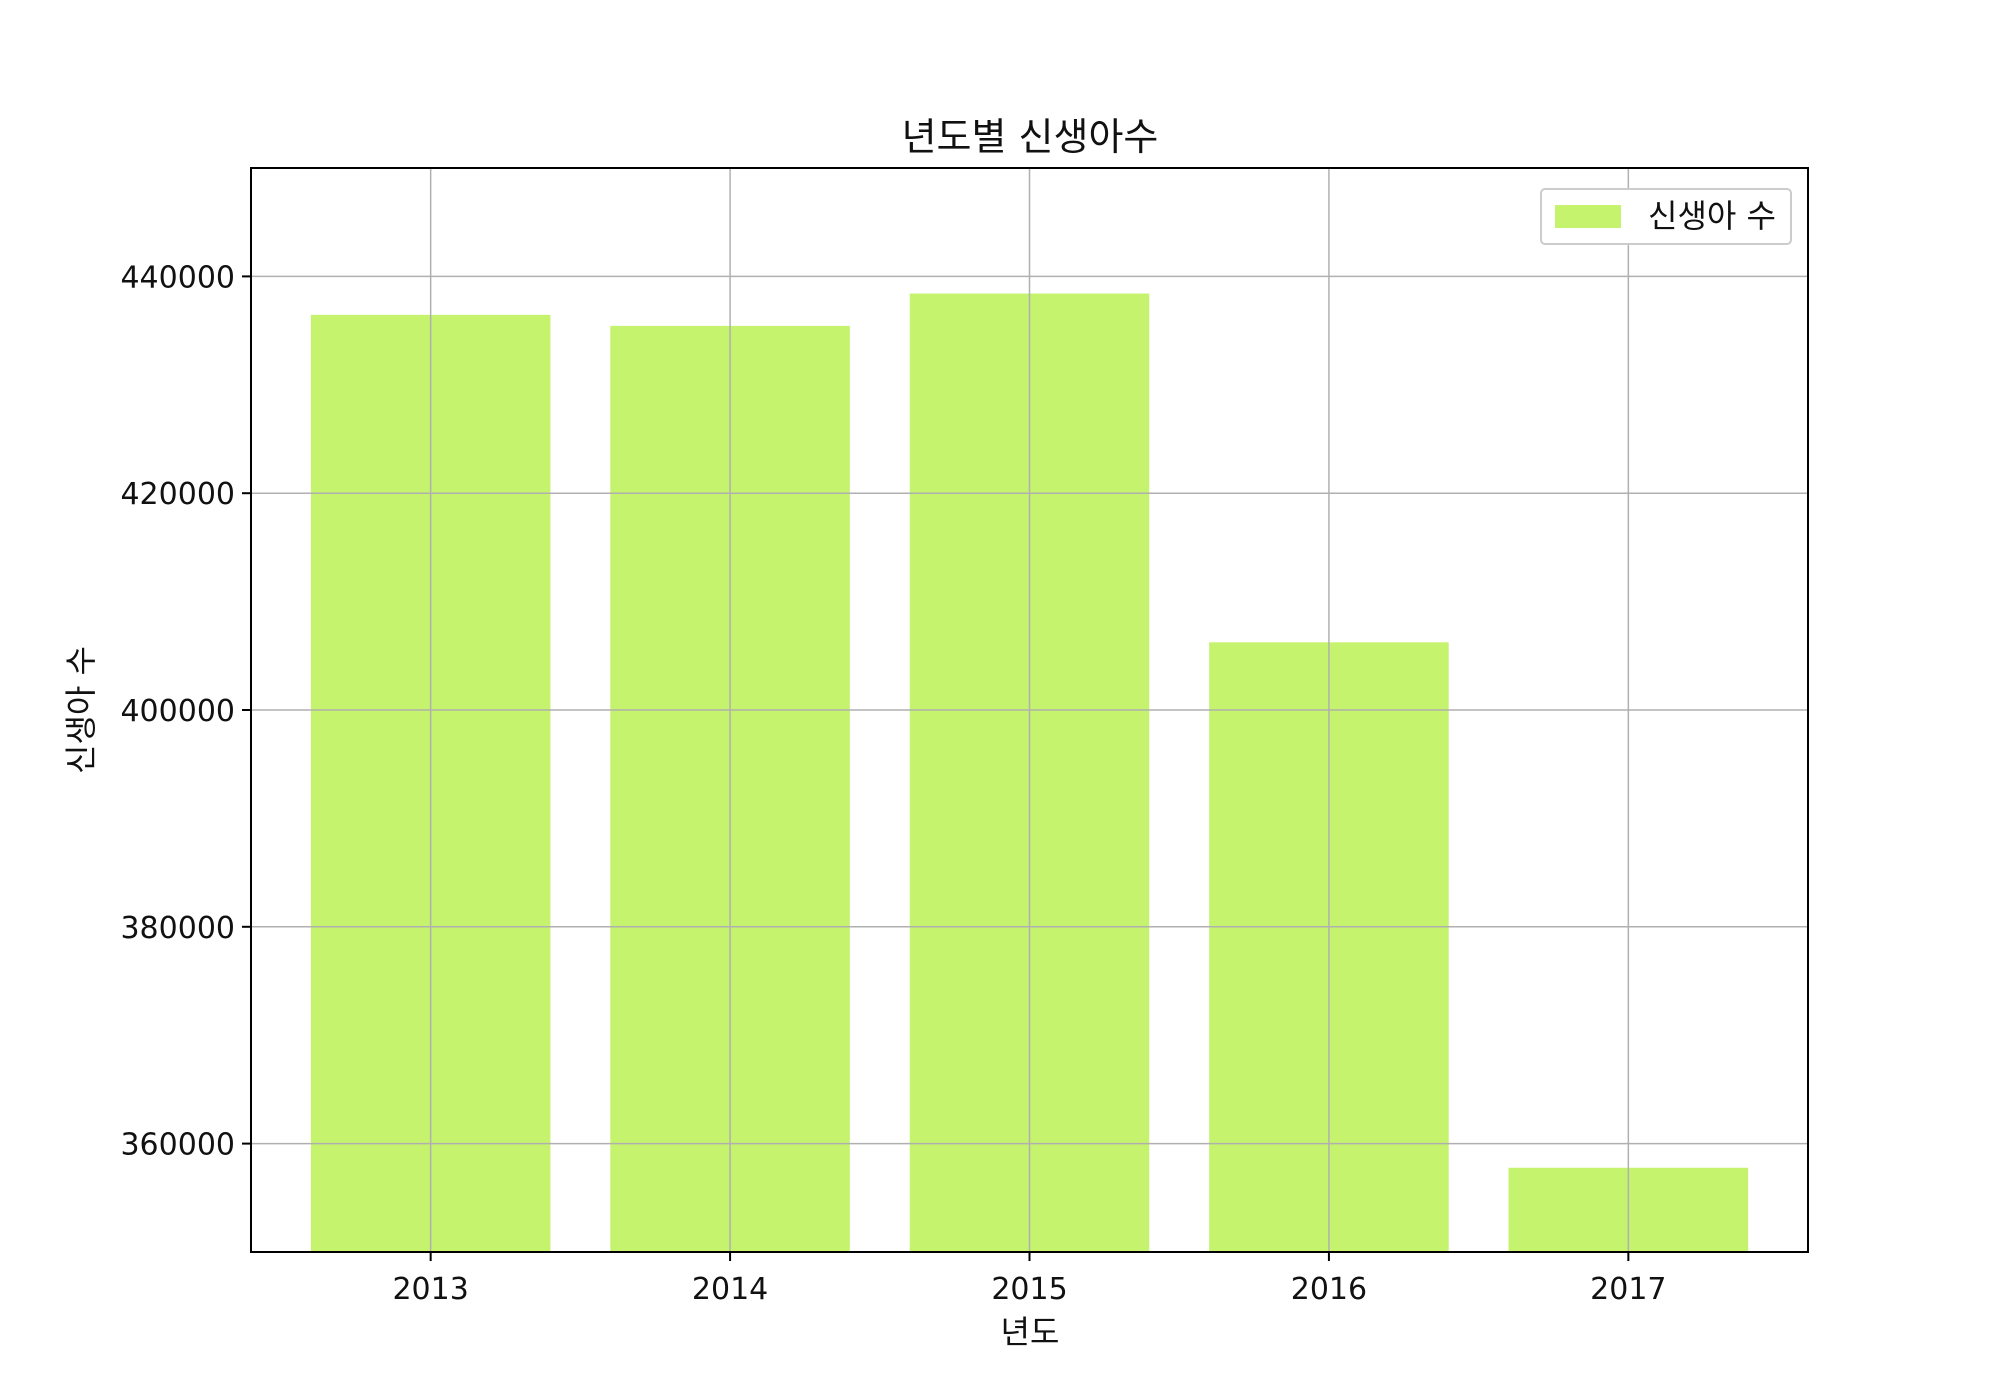  What do you see at coordinates (1030, 1332) in the screenshot?
I see `x-axis-label: 년도` at bounding box center [1030, 1332].